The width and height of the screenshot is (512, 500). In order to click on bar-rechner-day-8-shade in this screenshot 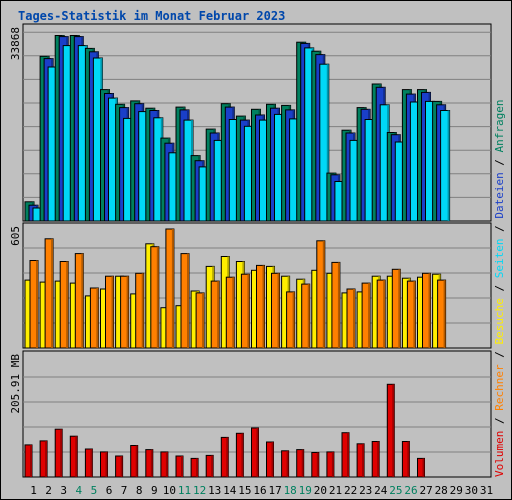, I will do `click(142, 310)`.